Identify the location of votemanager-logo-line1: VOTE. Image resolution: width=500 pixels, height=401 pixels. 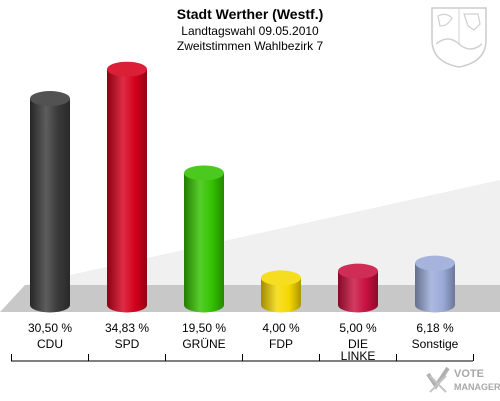
(469, 374).